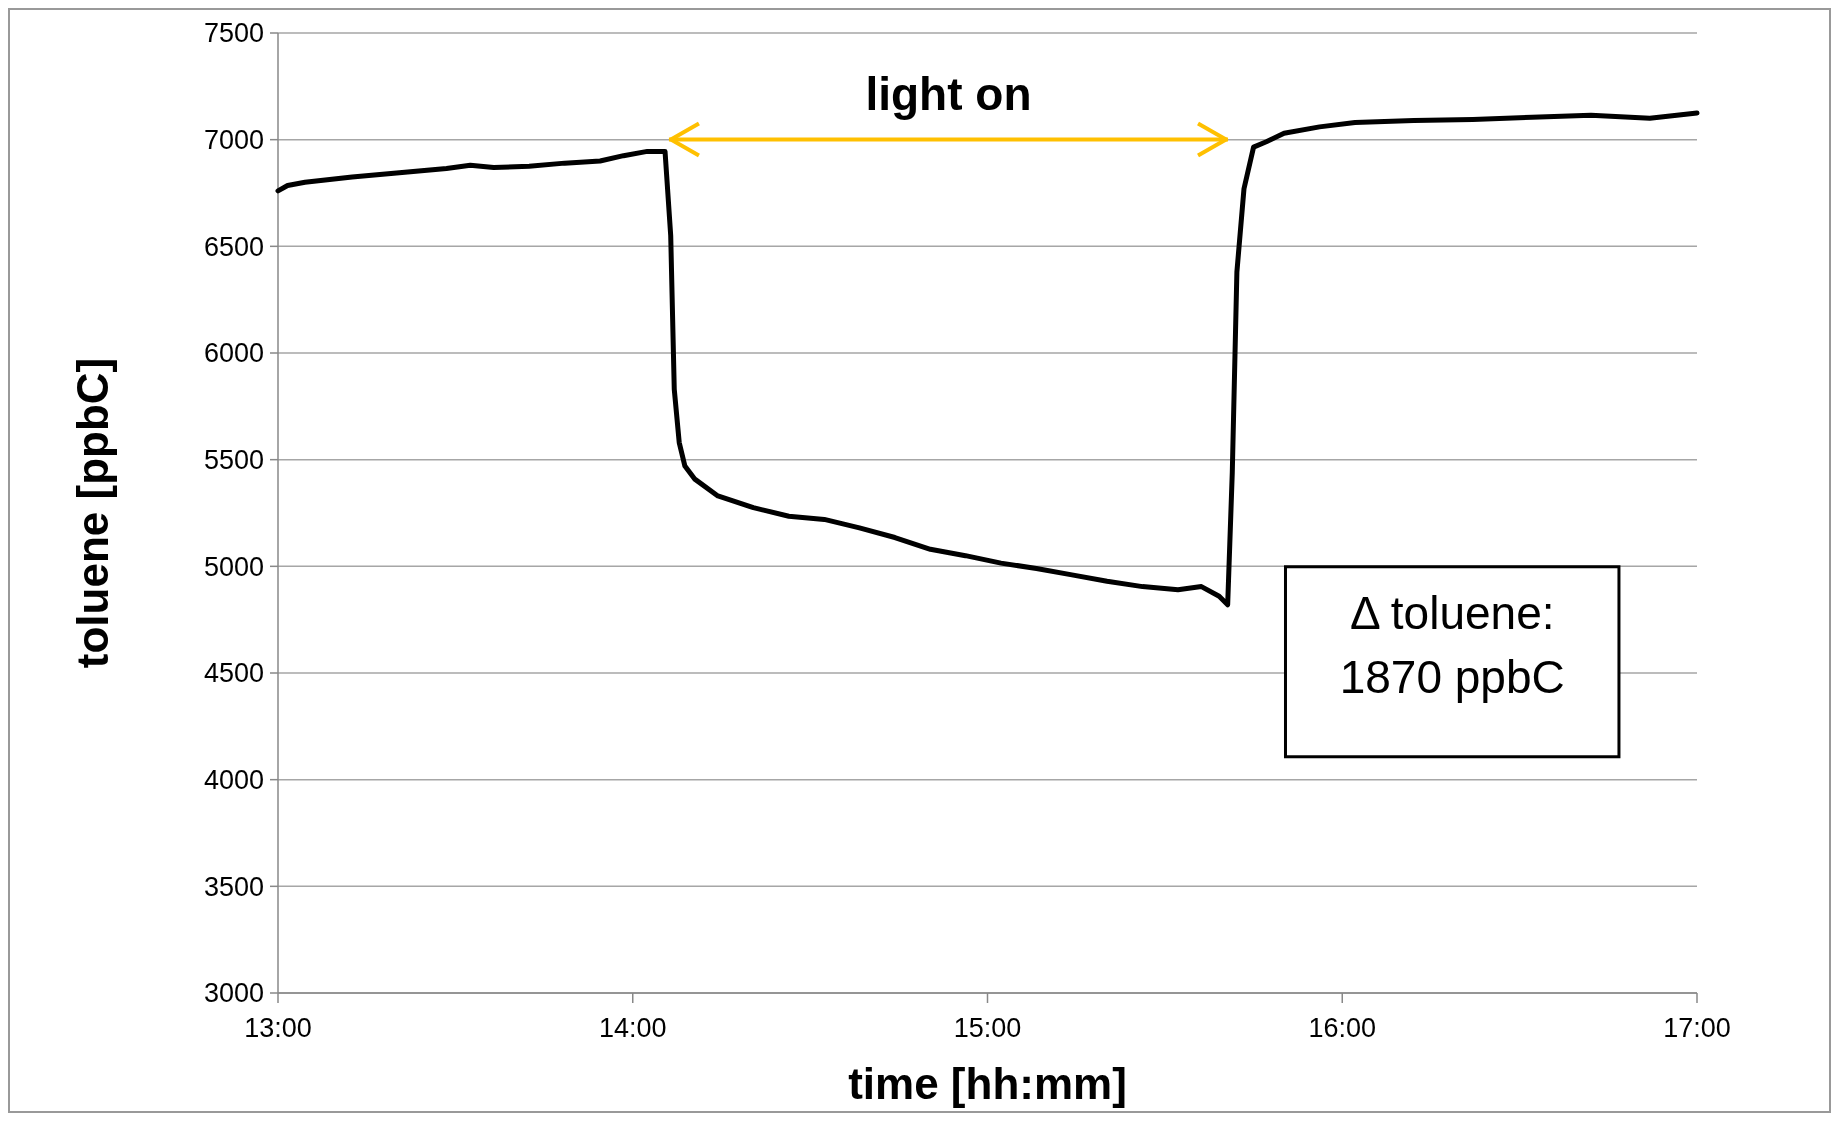 The image size is (1839, 1123). Describe the element at coordinates (632, 1028) in the screenshot. I see `x-tick-label: 14:00` at that location.